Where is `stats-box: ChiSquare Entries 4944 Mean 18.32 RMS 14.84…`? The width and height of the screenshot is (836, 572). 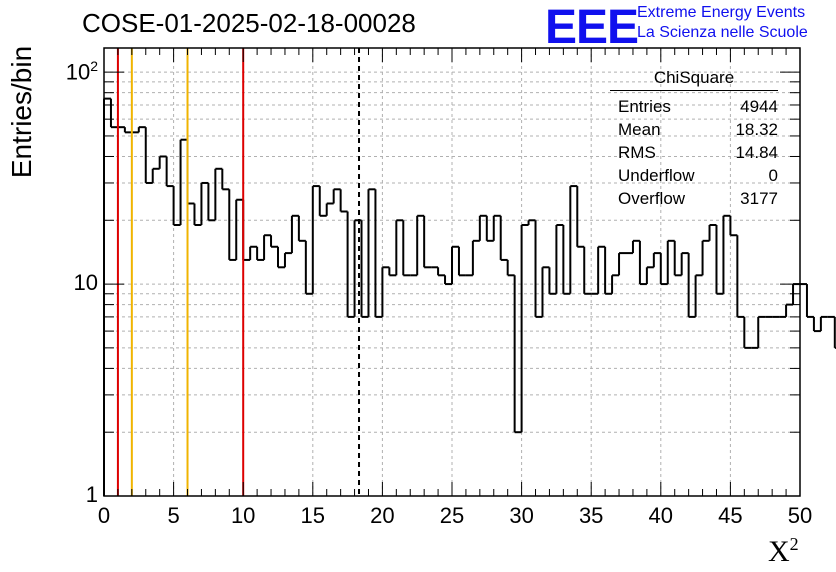 stats-box: ChiSquare Entries 4944 Mean 18.32 RMS 14.84… is located at coordinates (694, 139).